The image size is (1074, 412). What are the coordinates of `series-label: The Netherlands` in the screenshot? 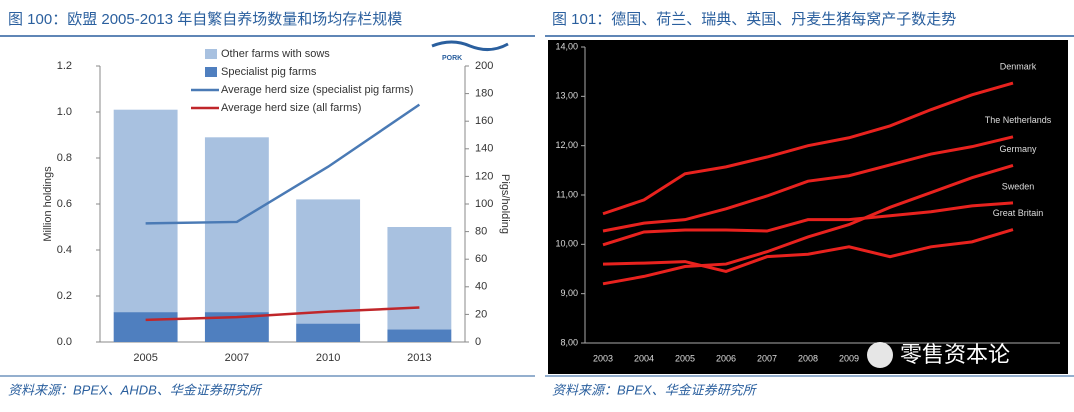 It's located at (1018, 120).